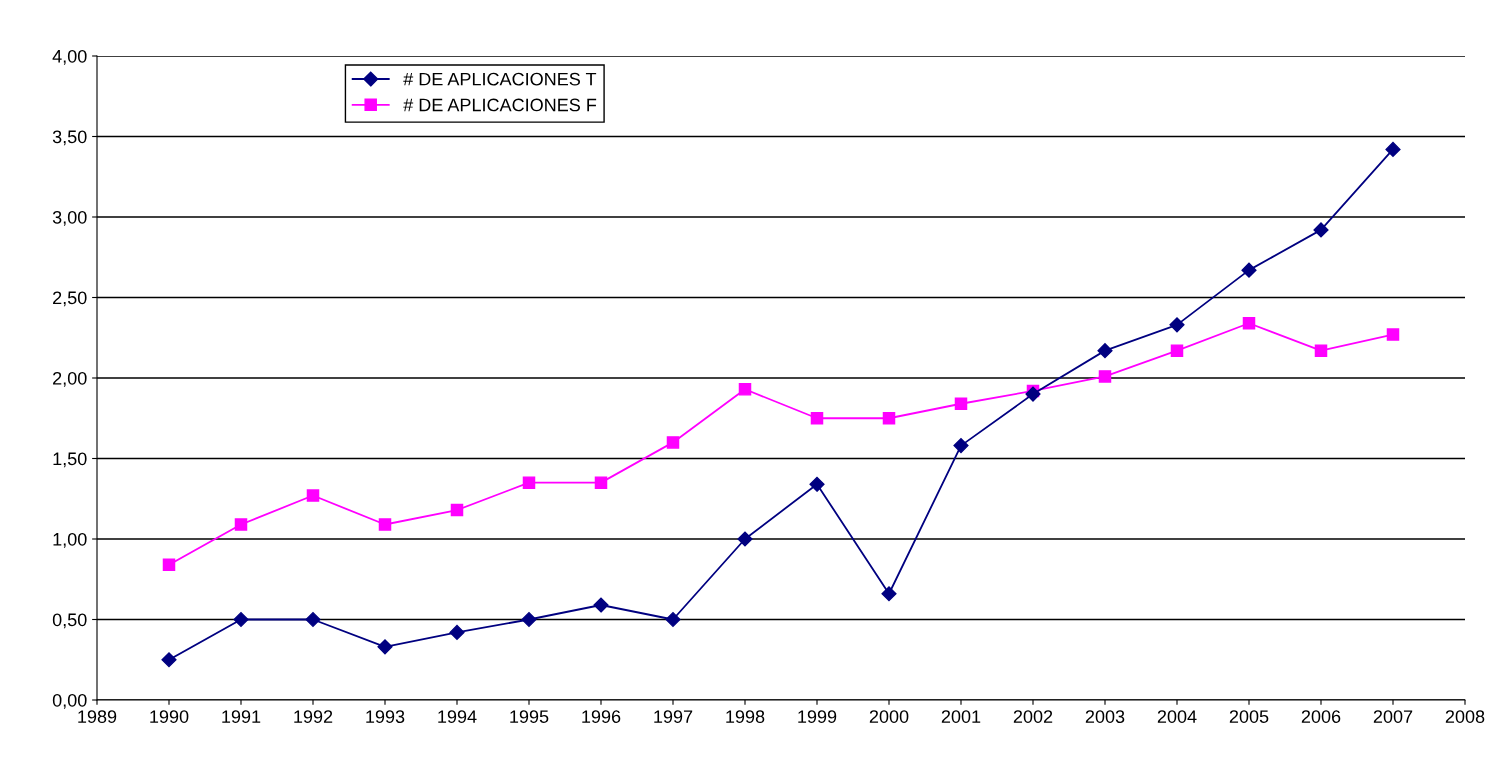  Describe the element at coordinates (673, 716) in the screenshot. I see `x-tick-label: 1997` at that location.